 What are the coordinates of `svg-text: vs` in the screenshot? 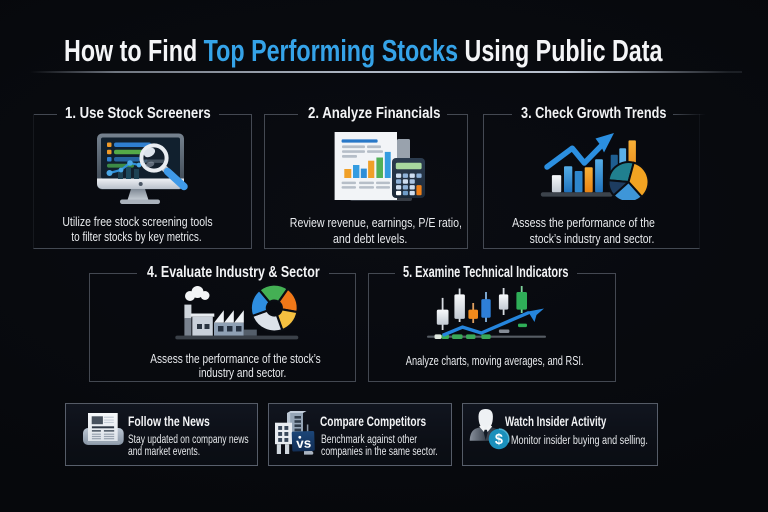 It's located at (304, 444).